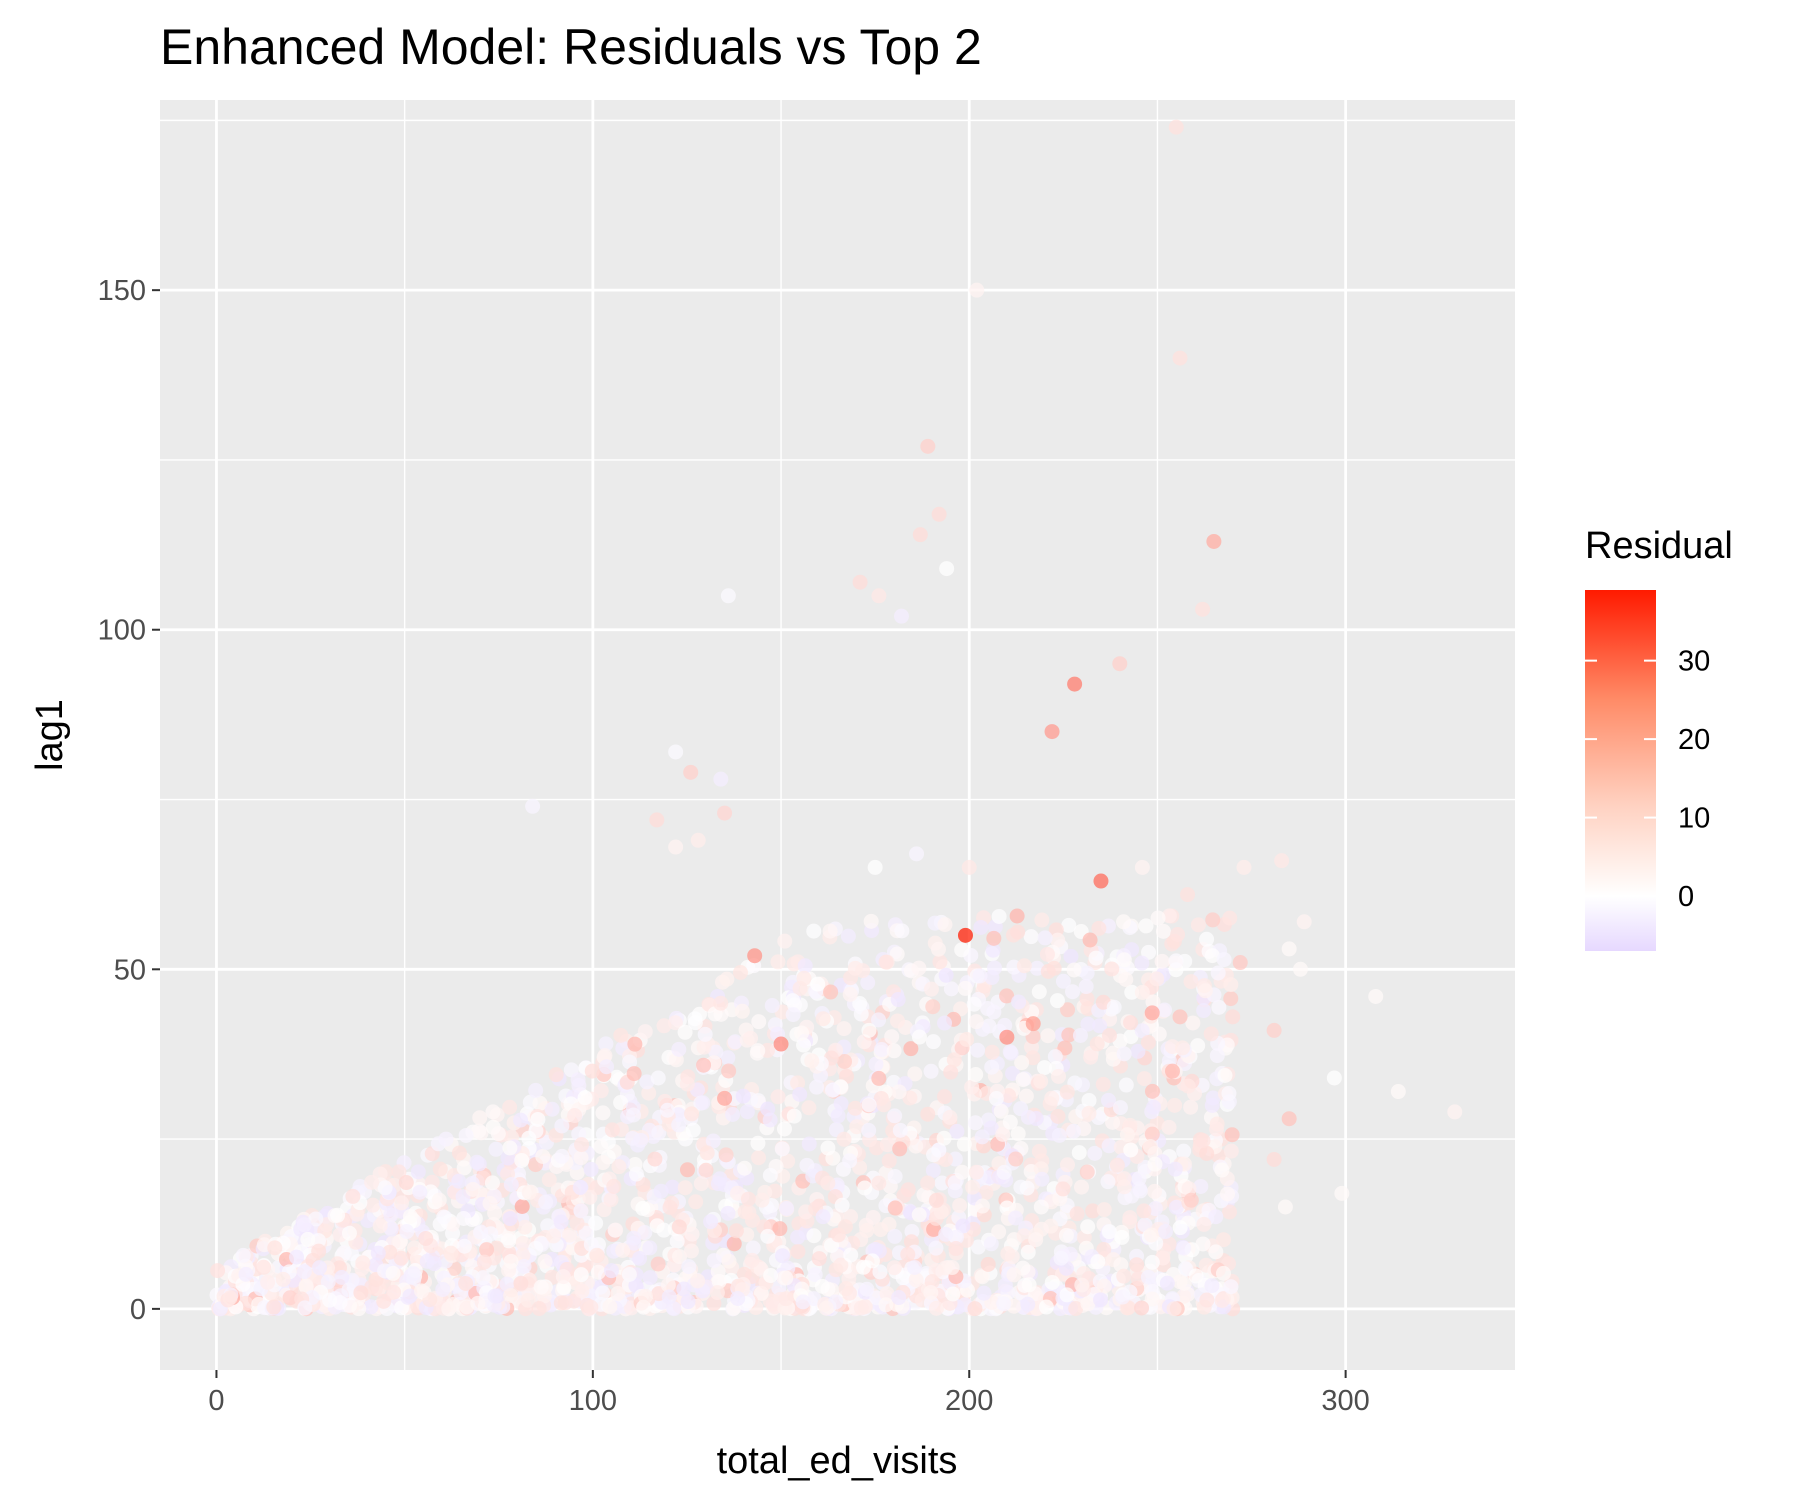 The width and height of the screenshot is (1800, 1500). I want to click on legend-tick-label: 10, so click(1694, 819).